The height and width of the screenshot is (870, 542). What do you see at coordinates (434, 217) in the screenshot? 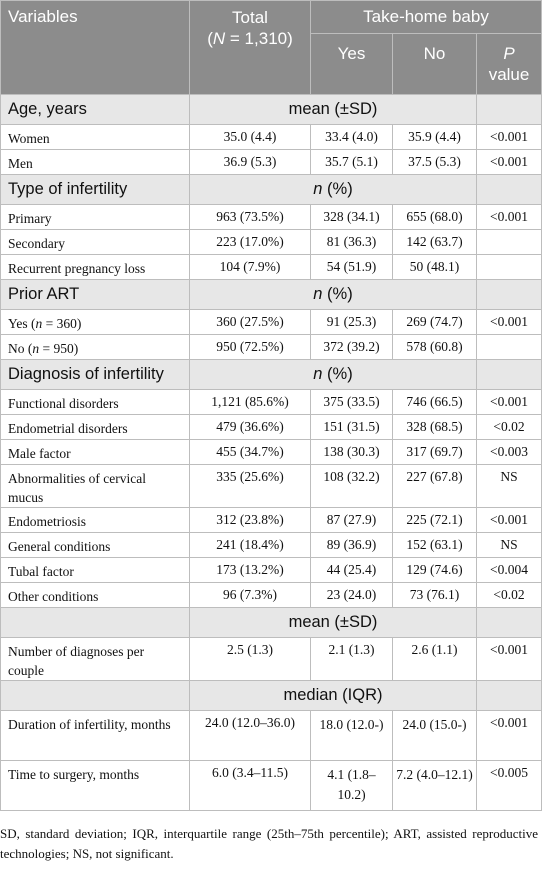
I see `cell-no: 655 (68.0)` at bounding box center [434, 217].